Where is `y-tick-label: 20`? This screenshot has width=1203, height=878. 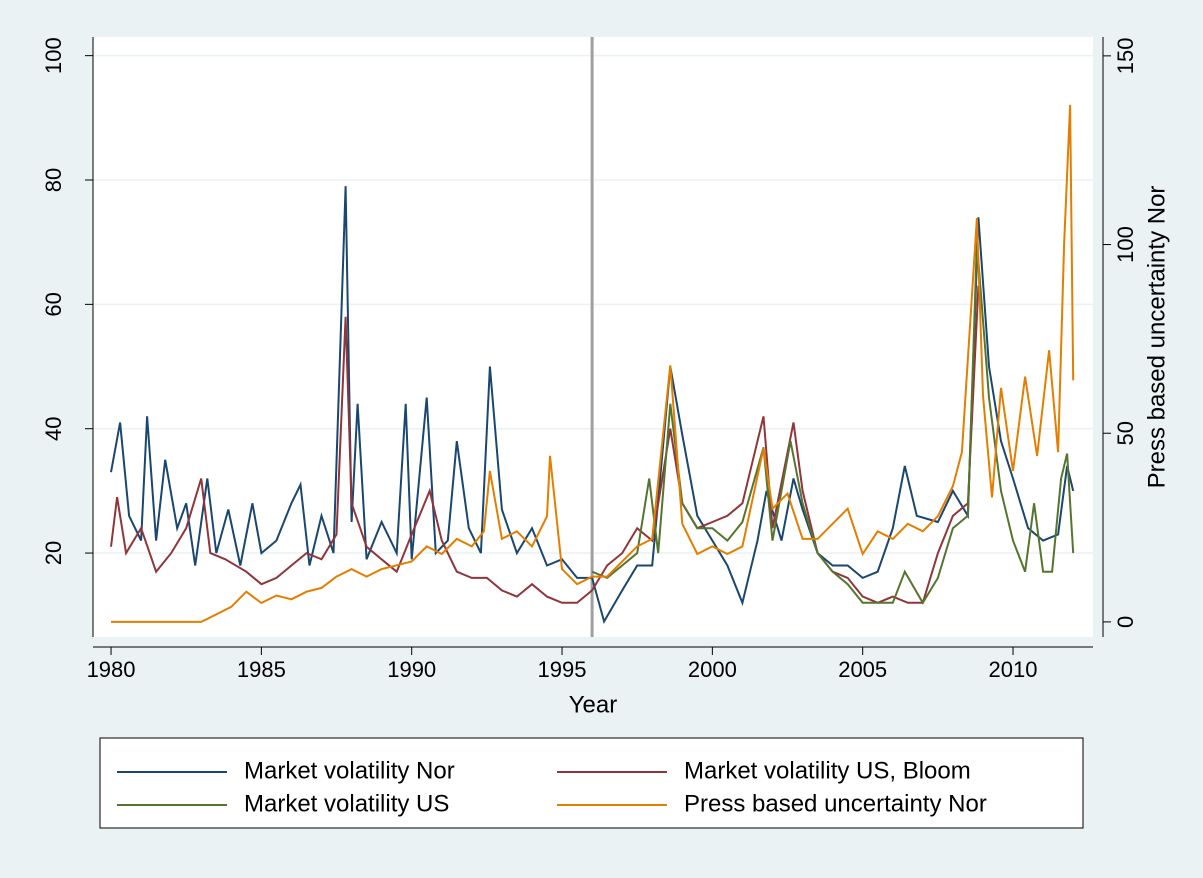 y-tick-label: 20 is located at coordinates (53, 553).